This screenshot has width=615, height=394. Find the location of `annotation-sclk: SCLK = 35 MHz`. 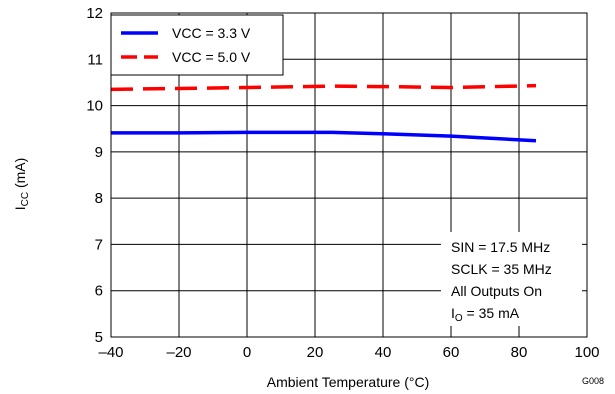

annotation-sclk: SCLK = 35 MHz is located at coordinates (501, 269).